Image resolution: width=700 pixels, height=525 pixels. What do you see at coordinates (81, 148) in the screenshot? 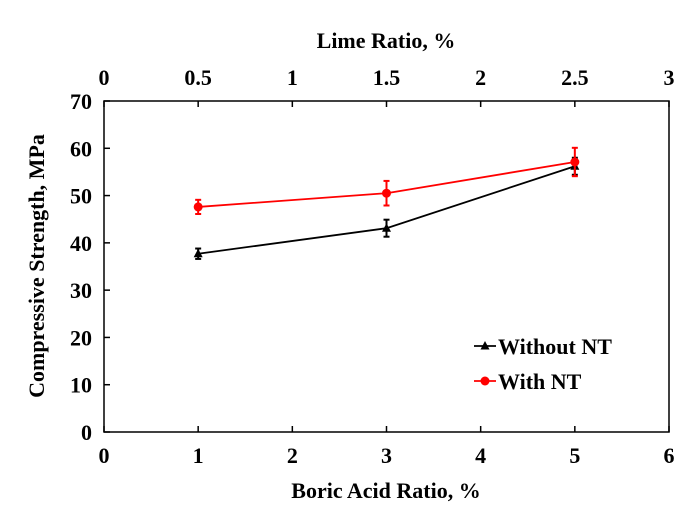
I see `y-tick-label: 60` at bounding box center [81, 148].